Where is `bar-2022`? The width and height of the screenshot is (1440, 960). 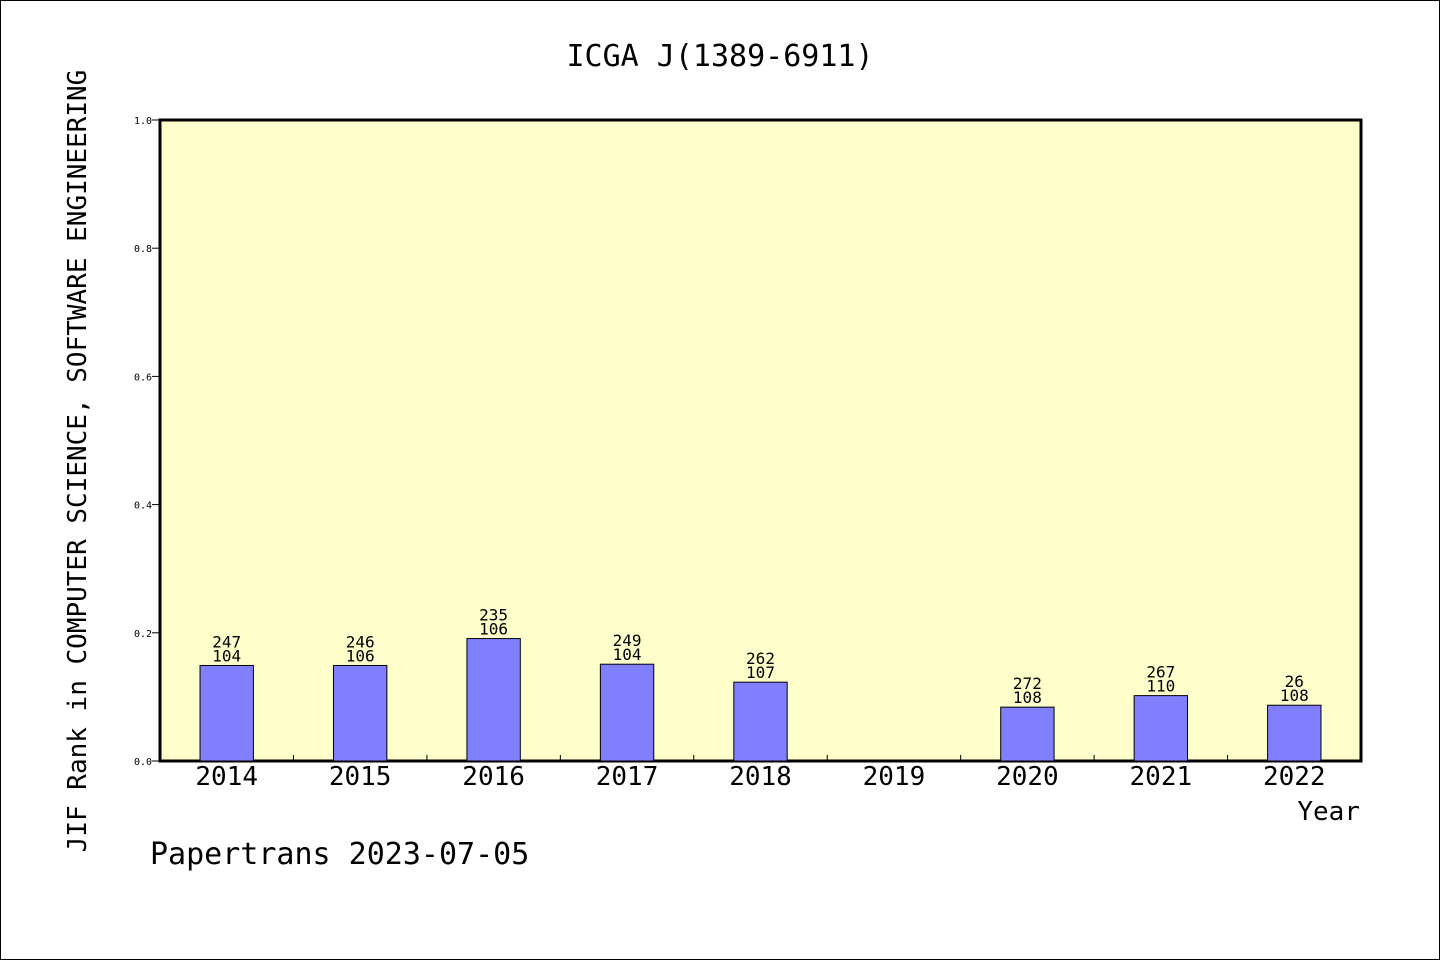 bar-2022 is located at coordinates (1294, 733).